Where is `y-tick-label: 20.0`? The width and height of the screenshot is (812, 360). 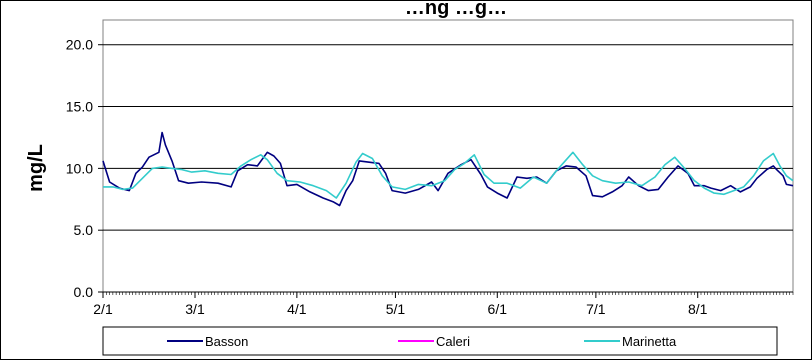
y-tick-label: 20.0 is located at coordinates (79, 45).